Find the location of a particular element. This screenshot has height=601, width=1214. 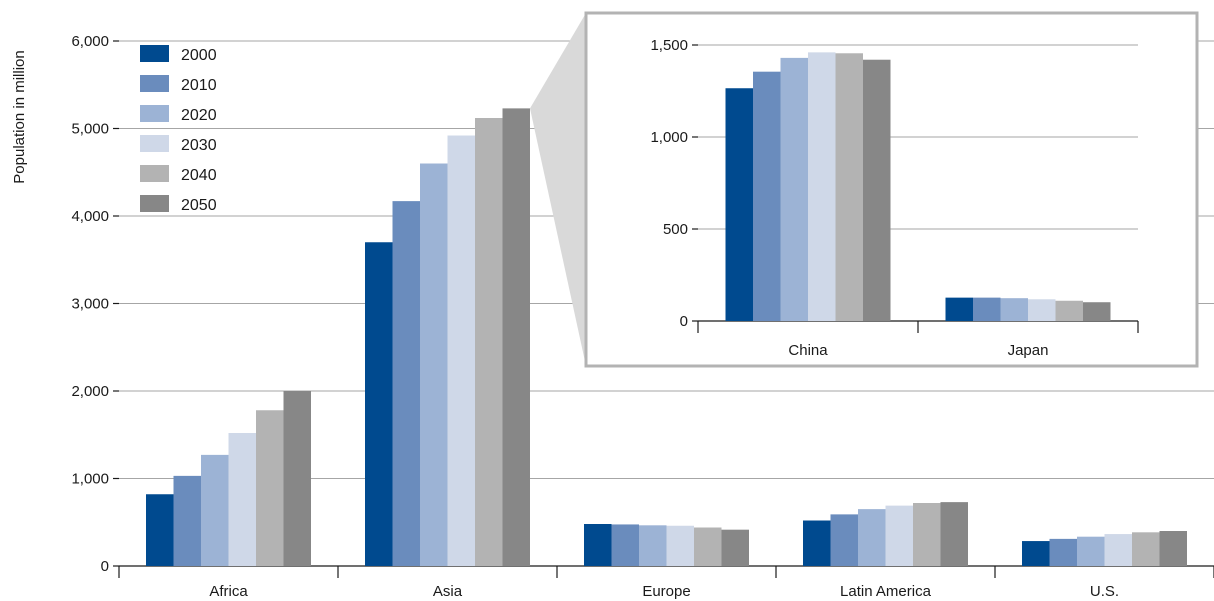

legend-label: 2040 is located at coordinates (199, 175).